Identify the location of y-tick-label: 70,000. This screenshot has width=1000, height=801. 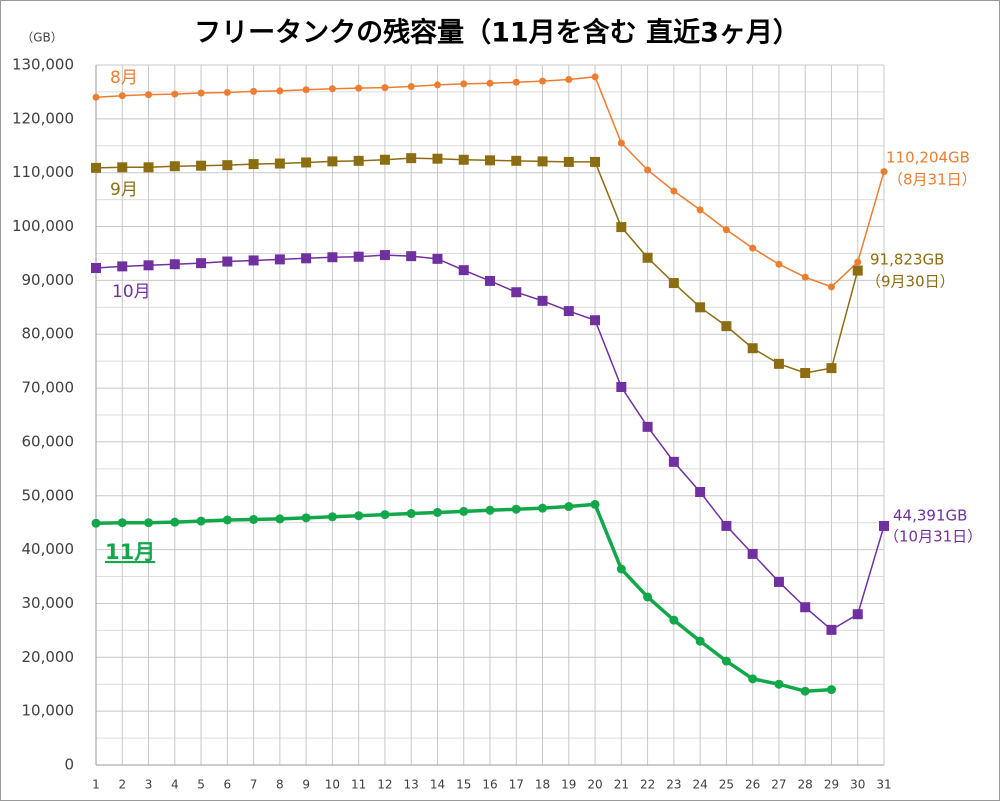
(48, 388).